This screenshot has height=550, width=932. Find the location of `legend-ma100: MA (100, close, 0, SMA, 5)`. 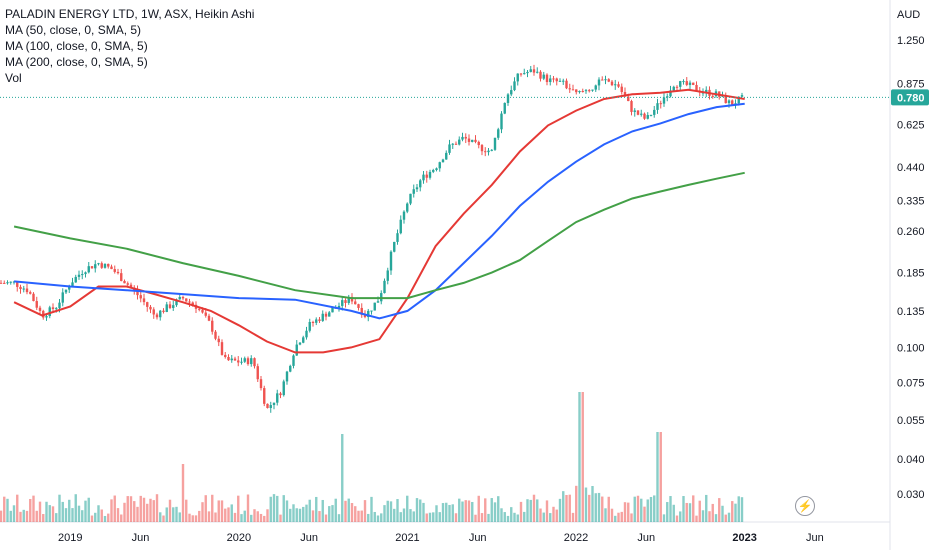

legend-ma100: MA (100, close, 0, SMA, 5) is located at coordinates (76, 46).